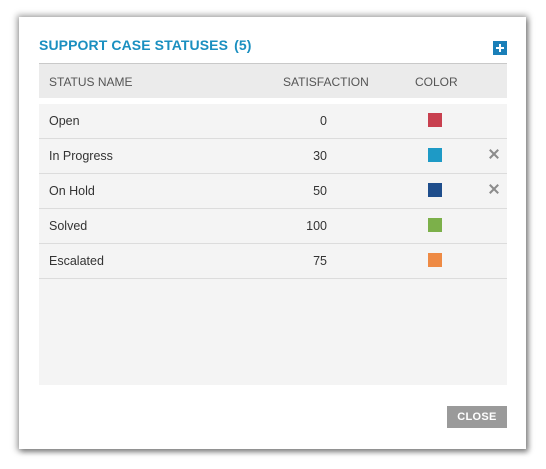  What do you see at coordinates (91, 82) in the screenshot?
I see `column-header-status-name: STATUS NAME` at bounding box center [91, 82].